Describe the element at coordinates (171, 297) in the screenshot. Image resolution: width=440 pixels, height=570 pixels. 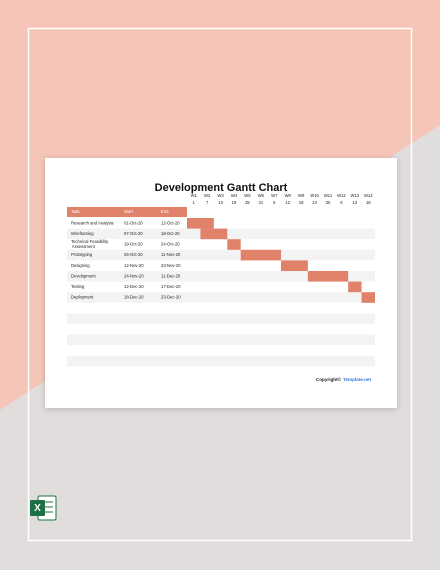
I see `task-end: 23-Dec-20` at that location.